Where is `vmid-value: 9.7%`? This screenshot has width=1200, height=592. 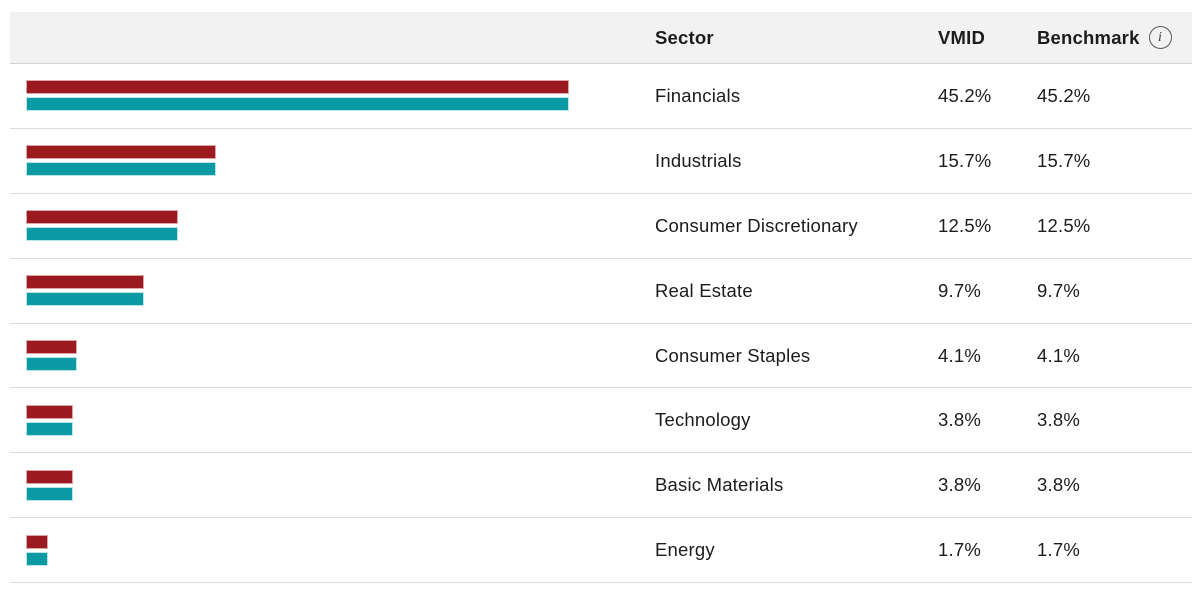 vmid-value: 9.7% is located at coordinates (959, 290).